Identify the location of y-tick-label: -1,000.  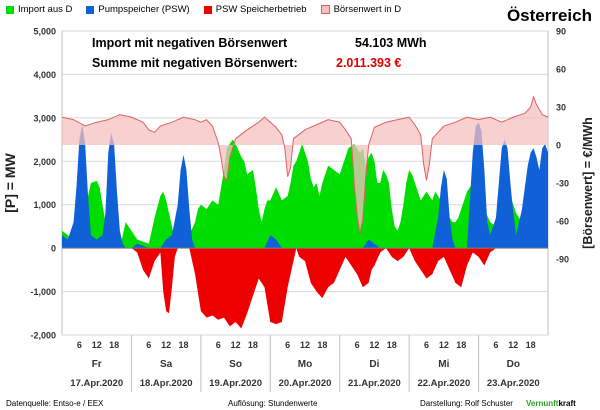
(43, 292).